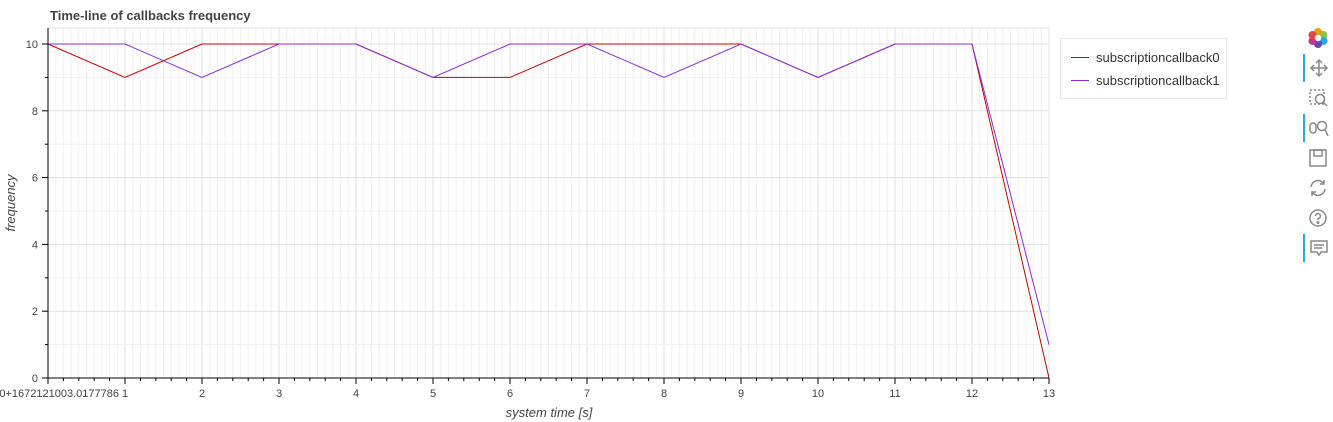 Image resolution: width=1333 pixels, height=422 pixels. What do you see at coordinates (1158, 80) in the screenshot?
I see `legend-label-series-1: subscriptioncallback1` at bounding box center [1158, 80].